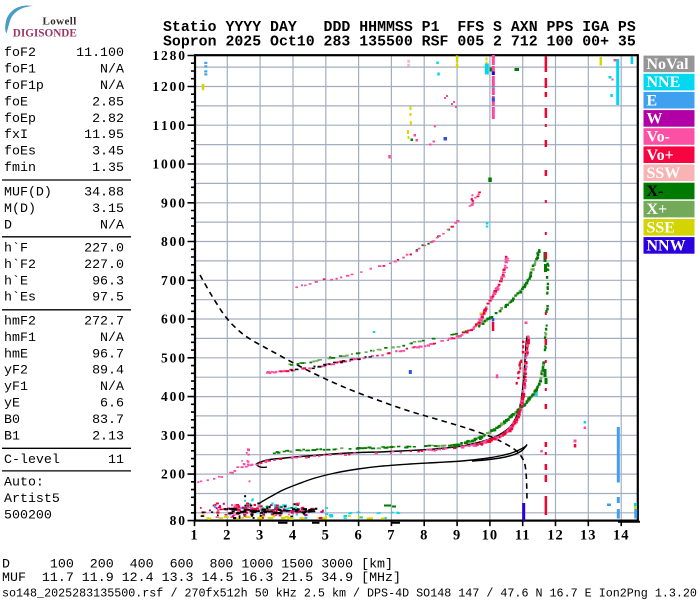 The height and width of the screenshot is (600, 700). What do you see at coordinates (257, 564) in the screenshot?
I see `svg-text: 1000` at bounding box center [257, 564].